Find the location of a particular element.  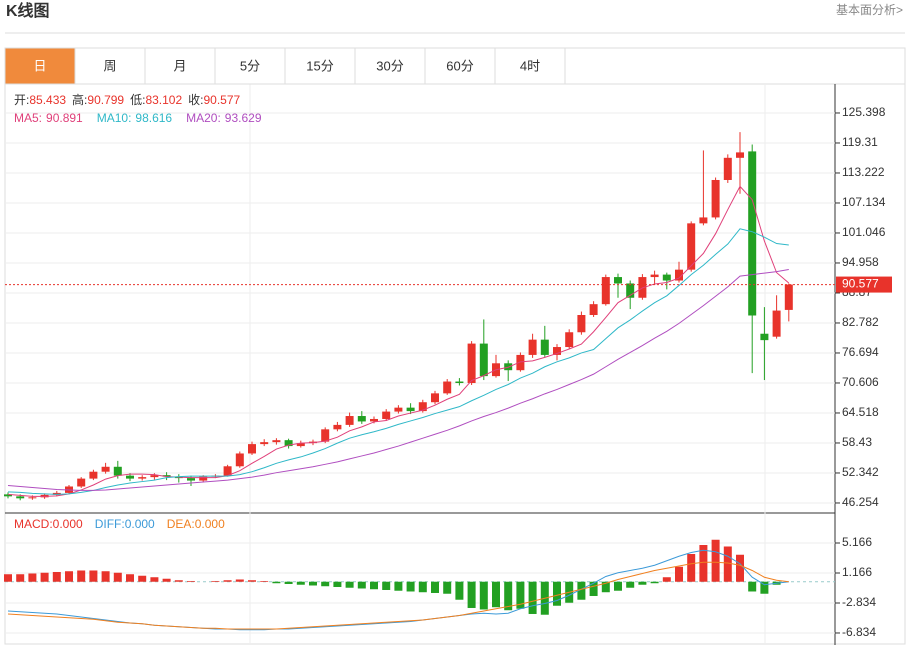

ohlc-label: 高: is located at coordinates (79, 99).